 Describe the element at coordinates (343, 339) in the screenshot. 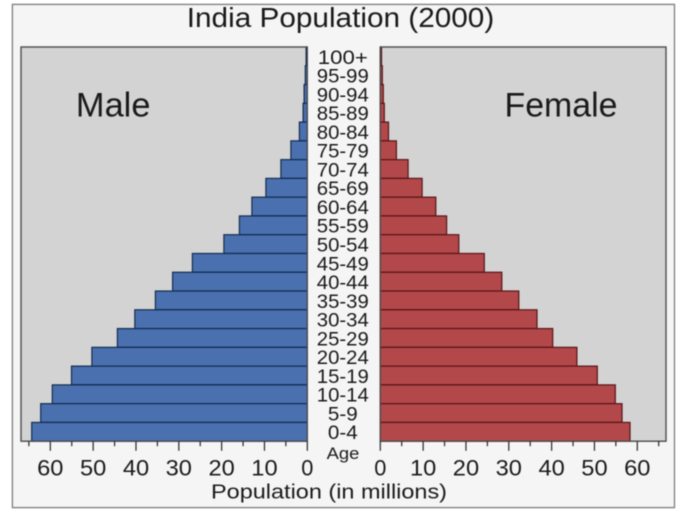

I see `svg-text: 25-29` at that location.